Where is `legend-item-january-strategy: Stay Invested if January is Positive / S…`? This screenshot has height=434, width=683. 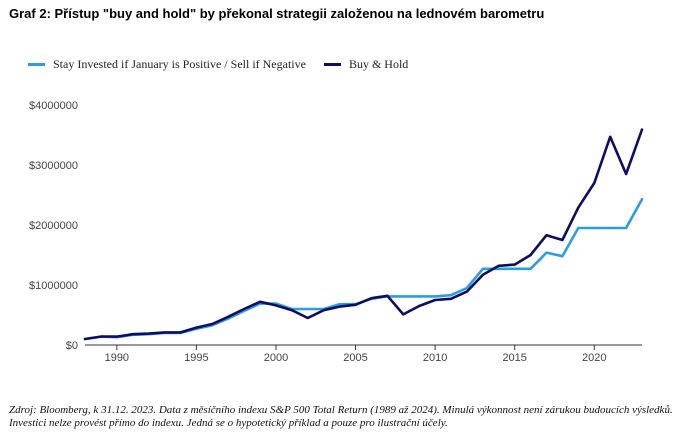 legend-item-january-strategy: Stay Invested if January is Positive / S… is located at coordinates (167, 64).